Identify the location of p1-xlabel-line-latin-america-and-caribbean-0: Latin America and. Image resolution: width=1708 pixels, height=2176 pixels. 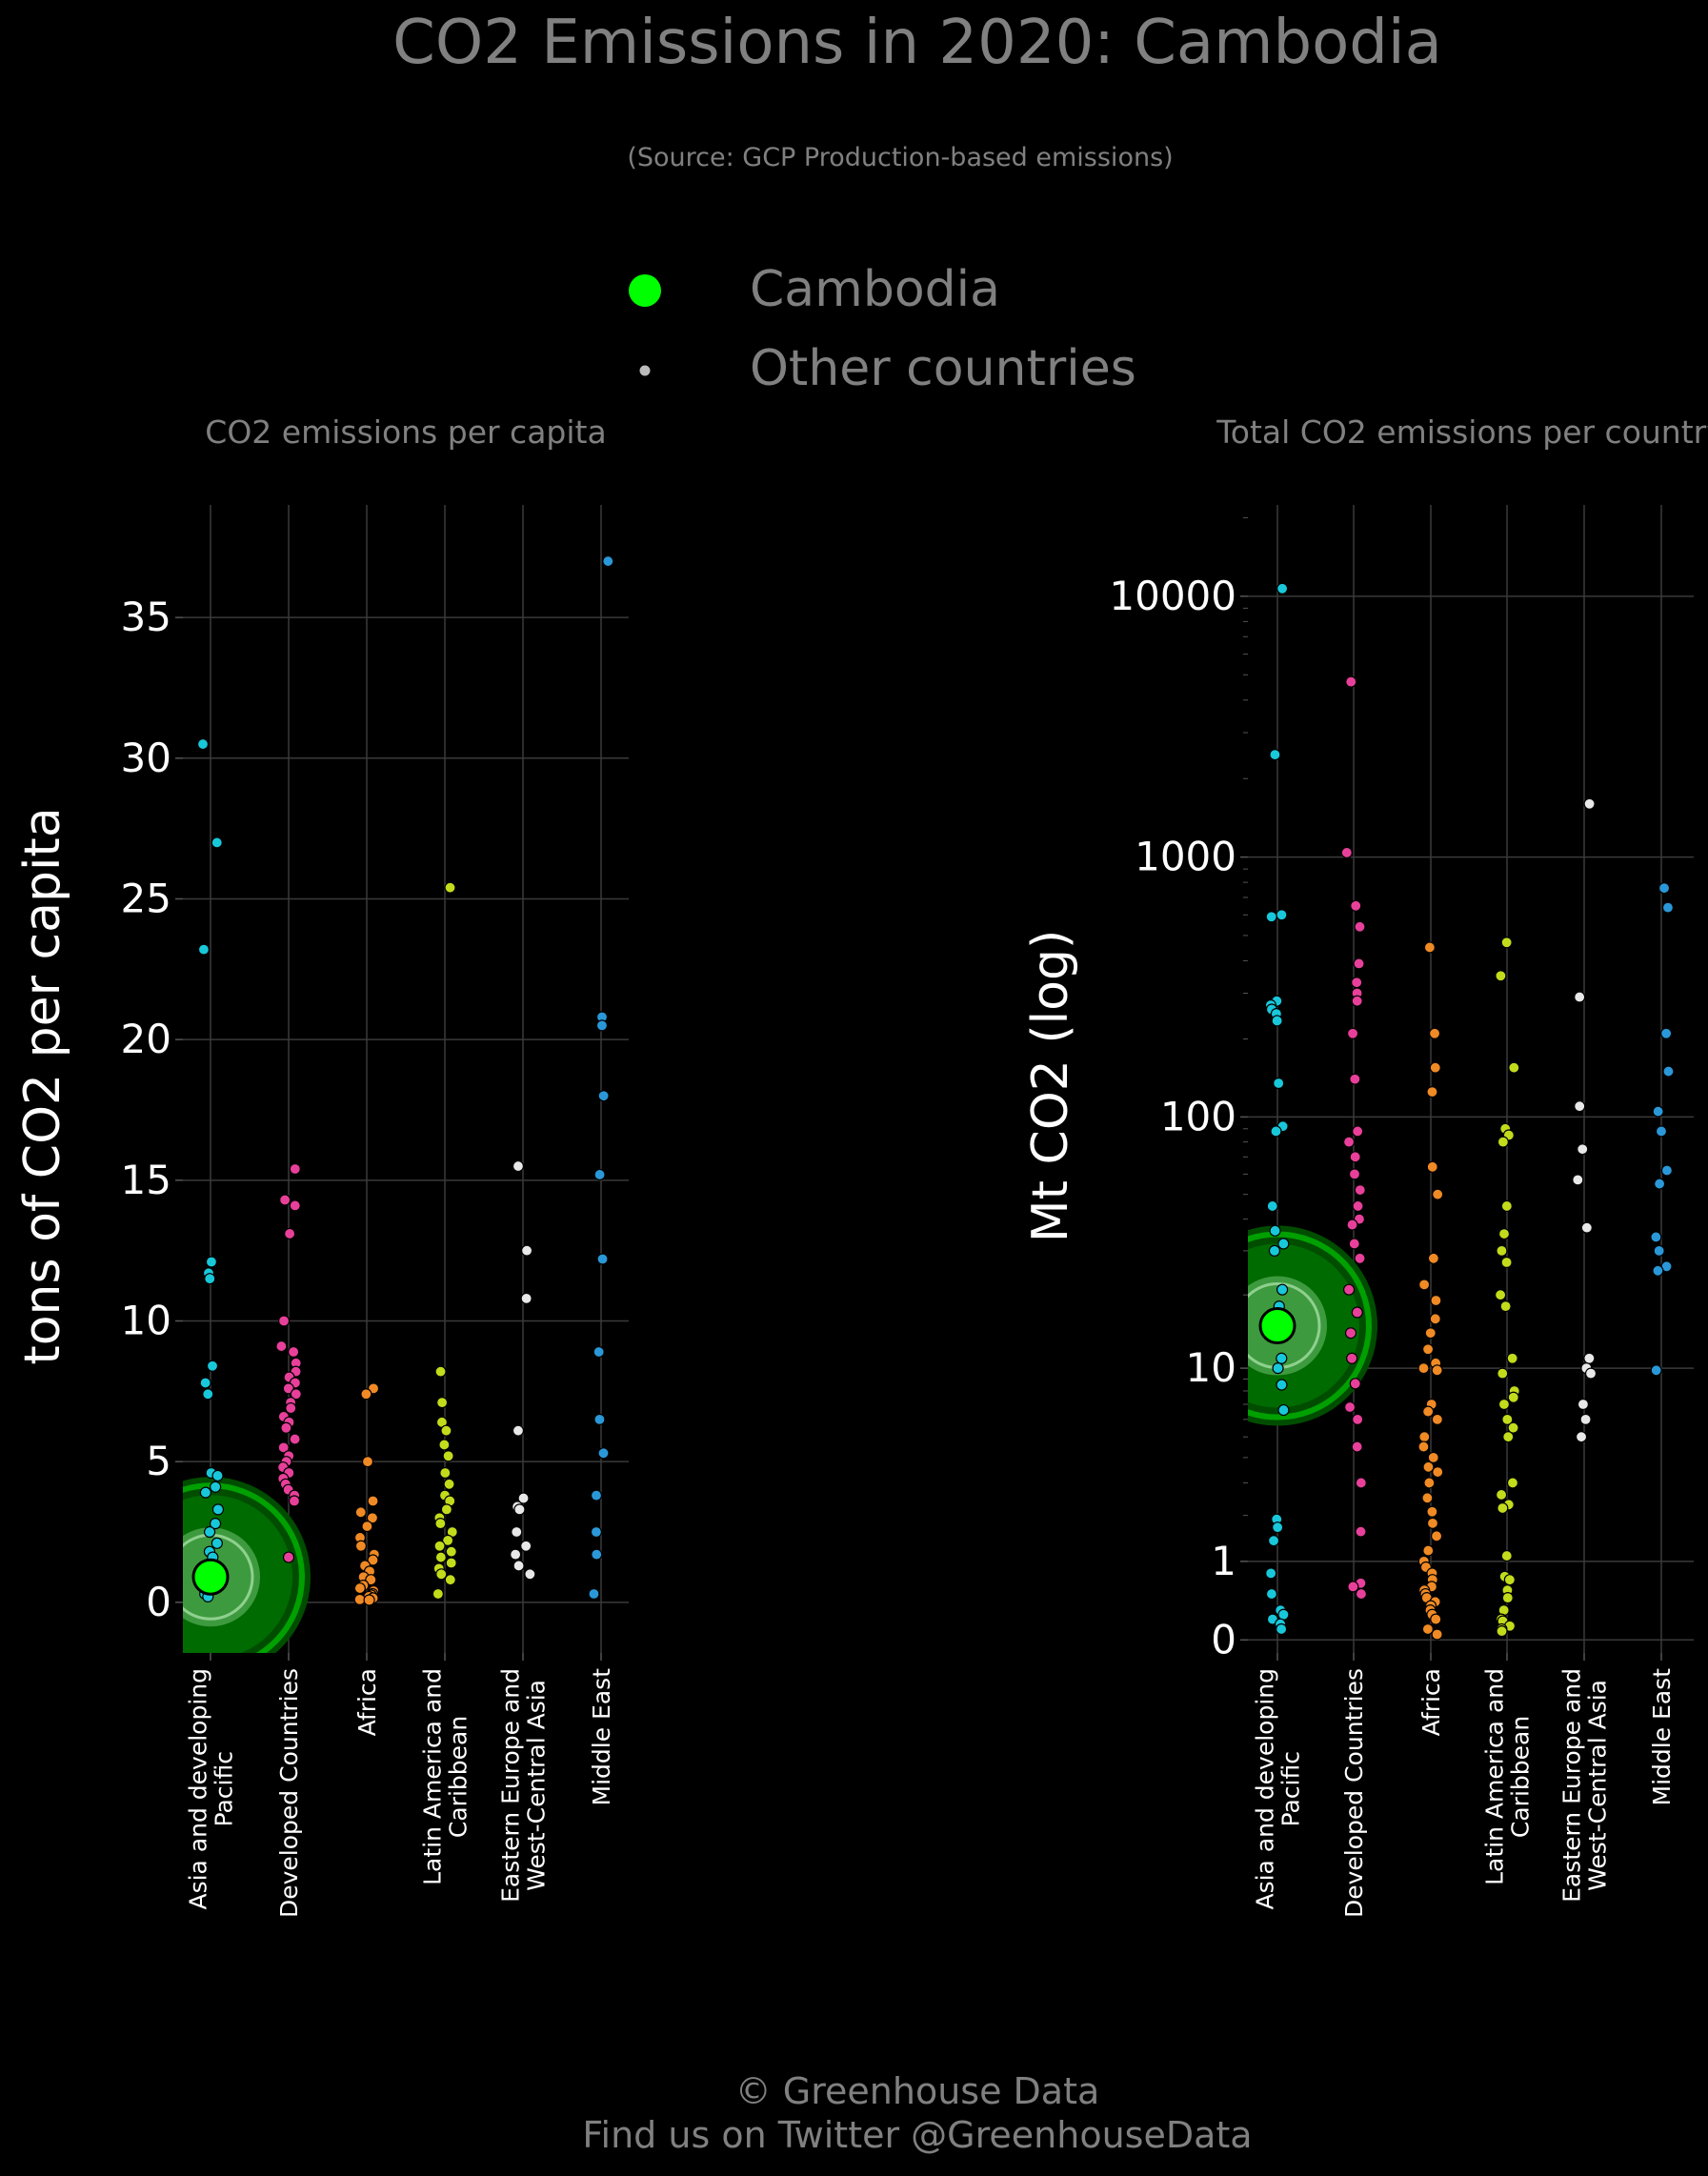
(433, 1776).